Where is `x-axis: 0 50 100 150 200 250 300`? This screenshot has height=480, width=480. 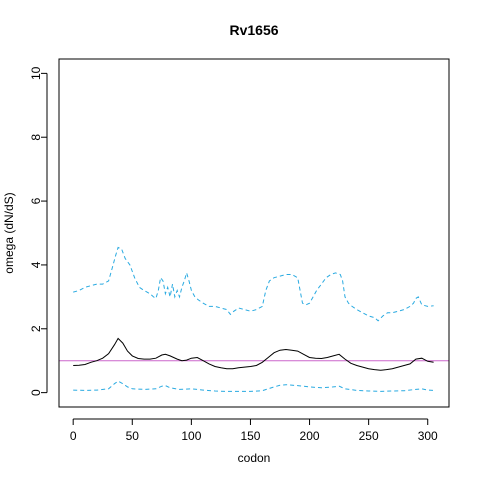 x-axis: 0 50 100 150 200 250 300 is located at coordinates (254, 430).